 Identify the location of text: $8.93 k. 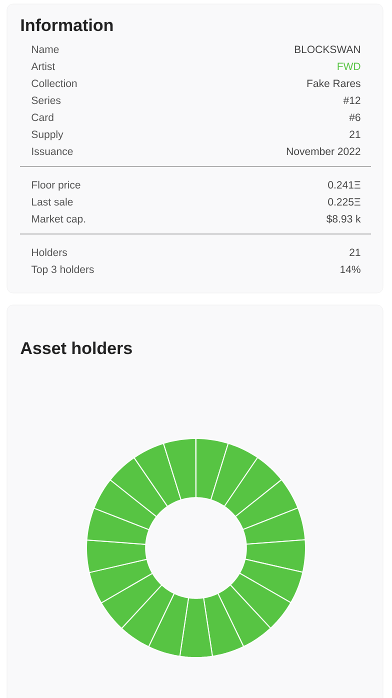
(343, 219).